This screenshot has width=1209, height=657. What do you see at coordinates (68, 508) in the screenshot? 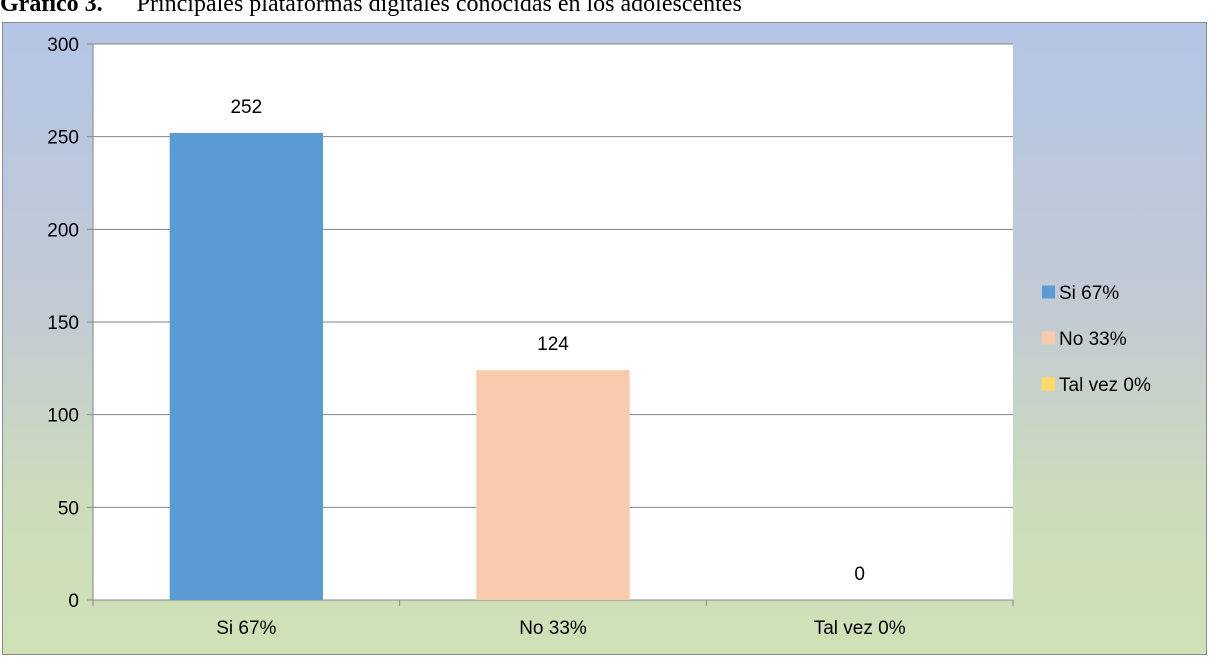
I see `y-tick-label-50: 50` at bounding box center [68, 508].